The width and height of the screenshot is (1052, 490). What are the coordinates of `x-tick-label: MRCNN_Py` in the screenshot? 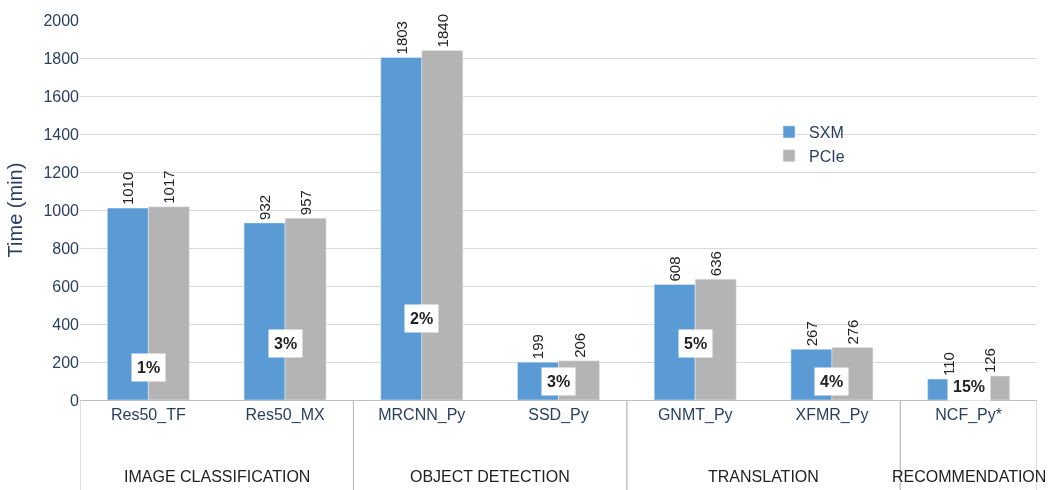 It's located at (422, 415).